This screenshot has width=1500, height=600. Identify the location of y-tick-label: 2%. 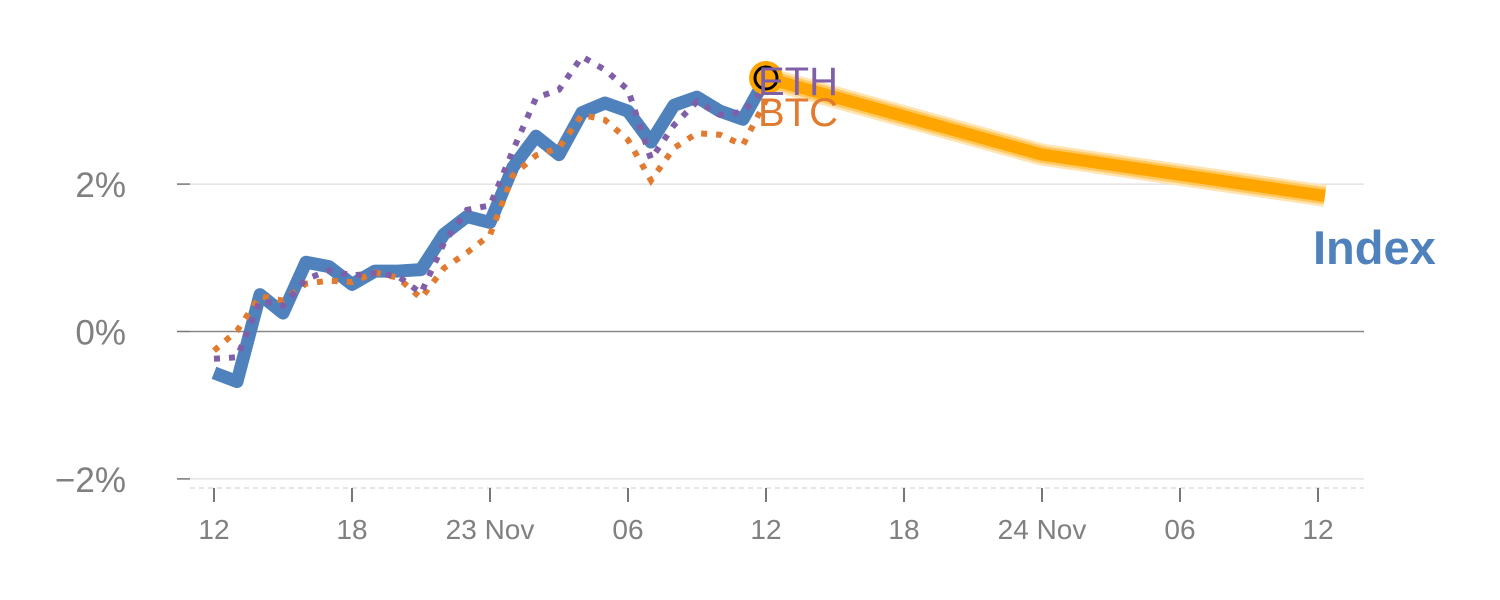
(100, 185).